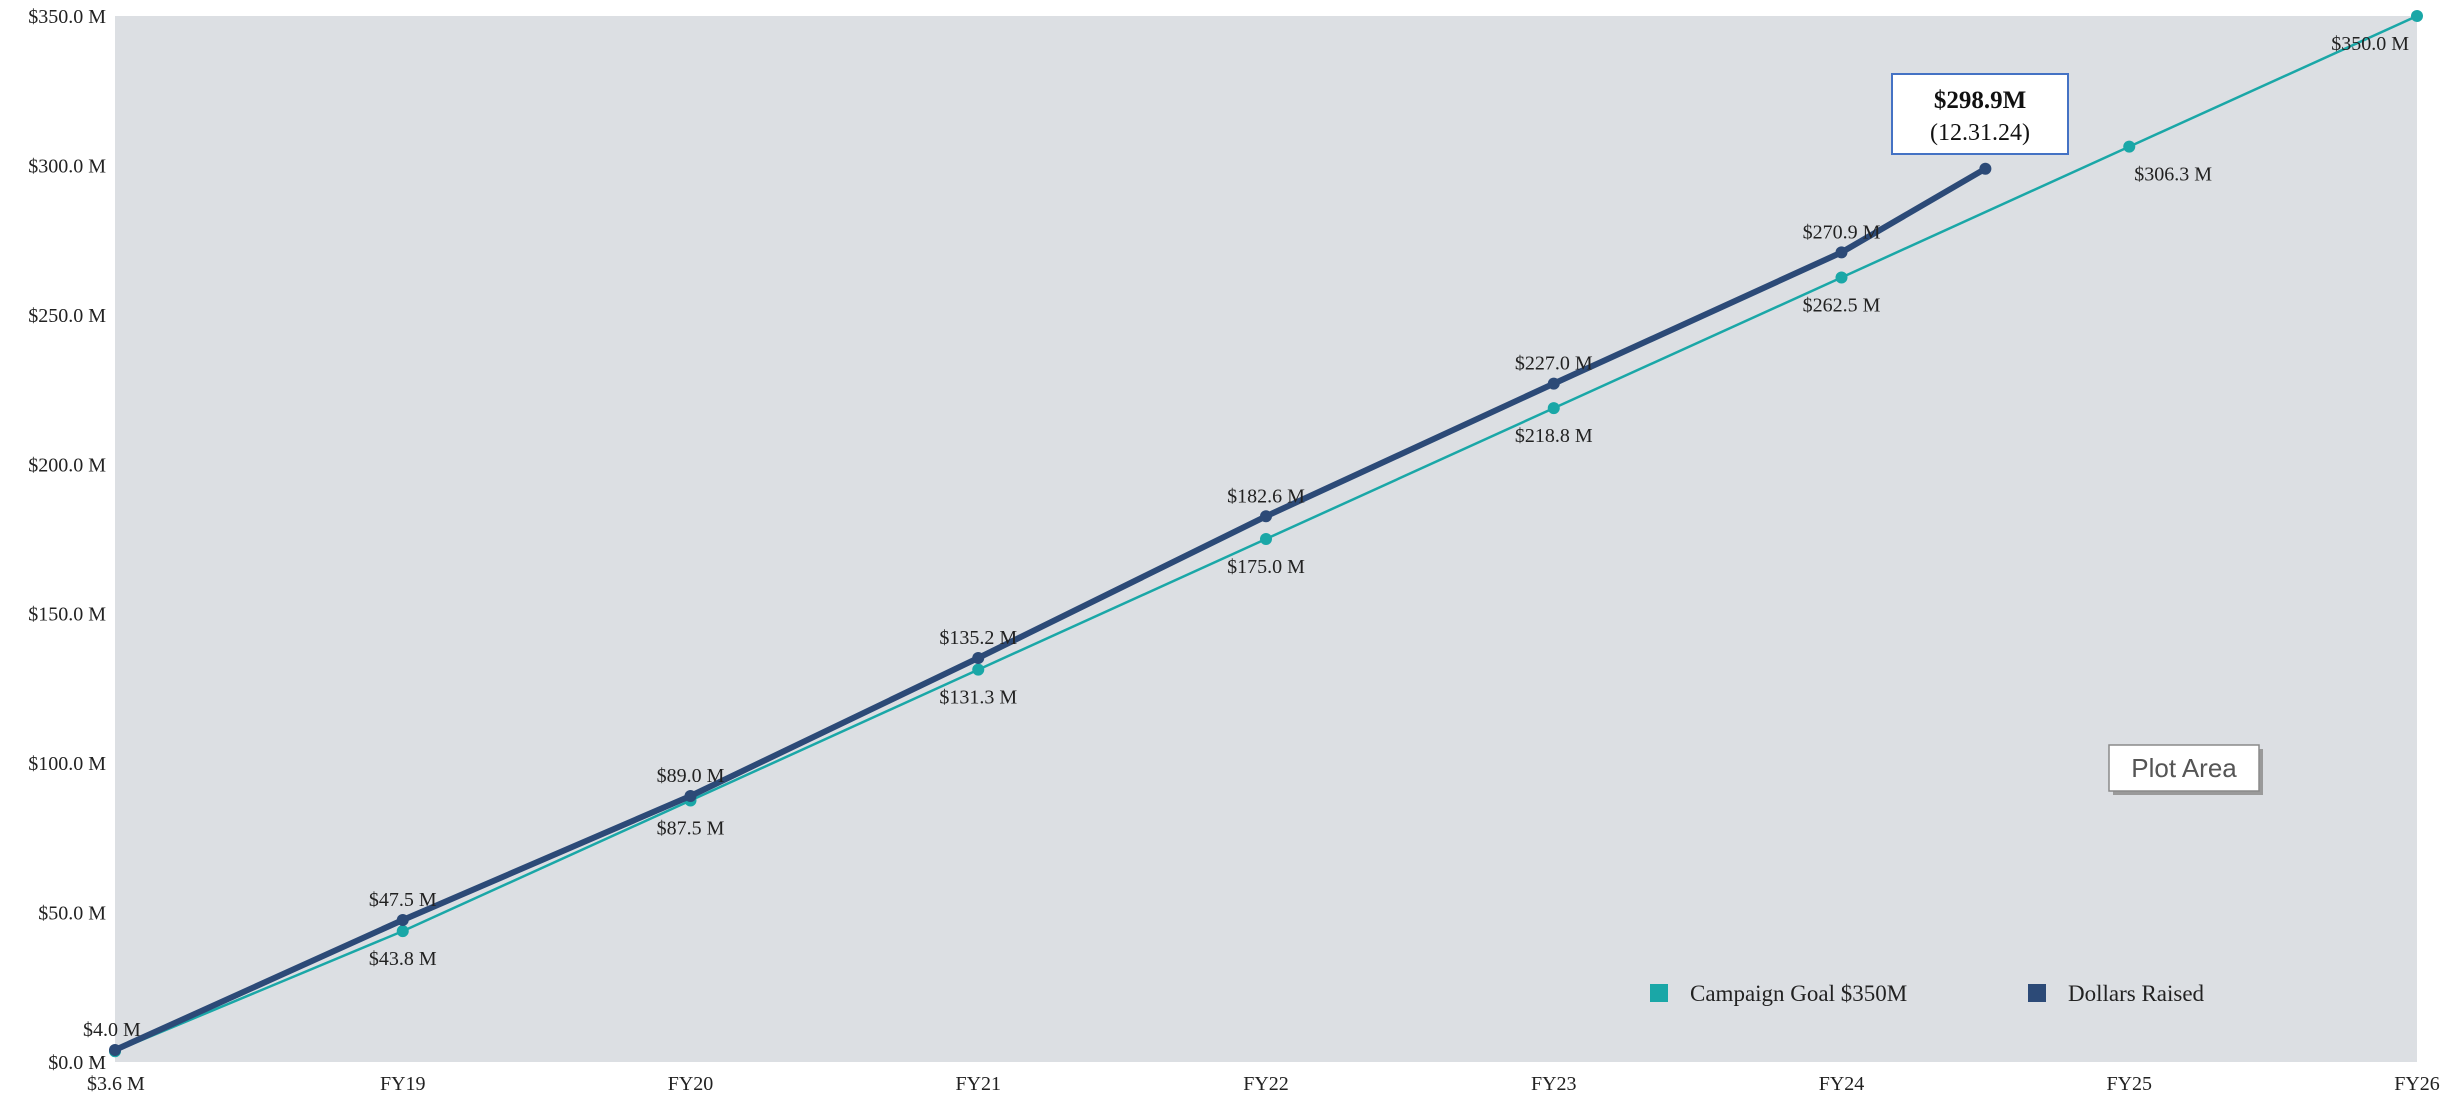  I want to click on data-label-dollars-raised: $4.0 M, so click(112, 1030).